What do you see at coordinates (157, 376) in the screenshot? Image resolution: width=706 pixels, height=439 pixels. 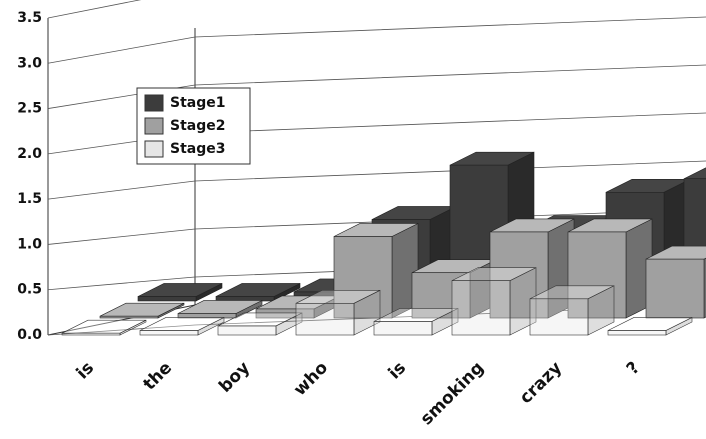 I see `x-tick-label: the` at bounding box center [157, 376].